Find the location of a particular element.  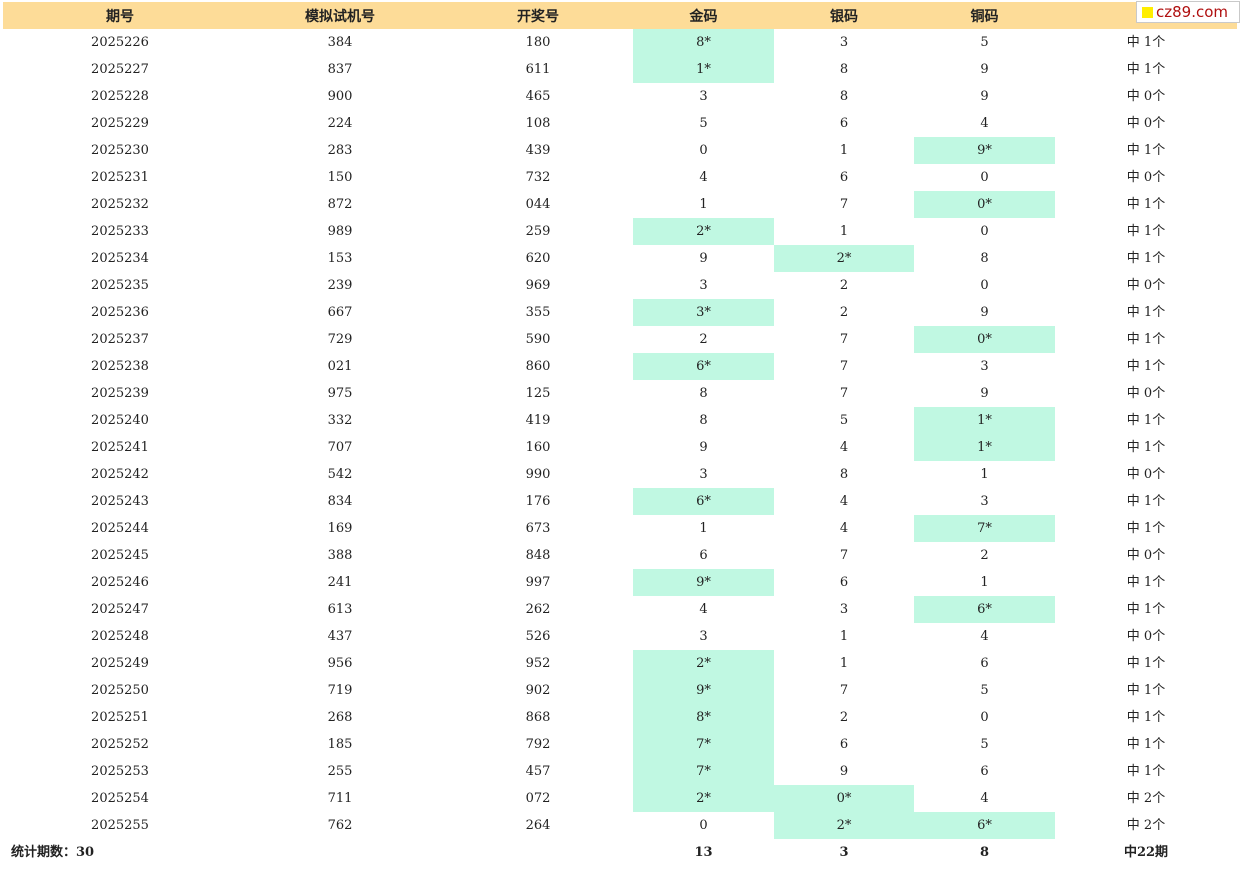

table-row: 2025253 255 457 7* 9 6 中 1个 is located at coordinates (620, 771).